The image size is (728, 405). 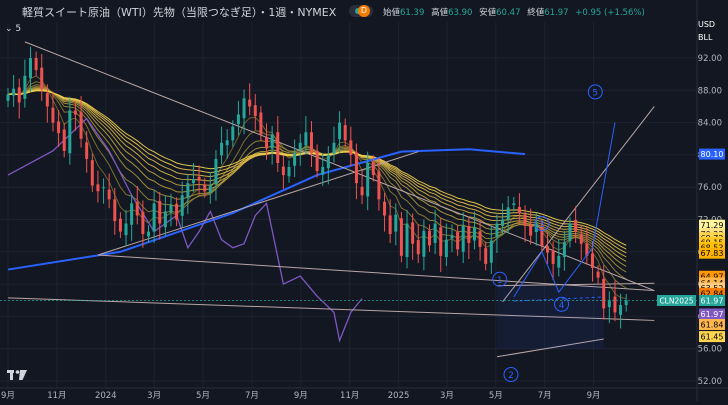 I want to click on x-tick-label: 7月, so click(x=545, y=396).